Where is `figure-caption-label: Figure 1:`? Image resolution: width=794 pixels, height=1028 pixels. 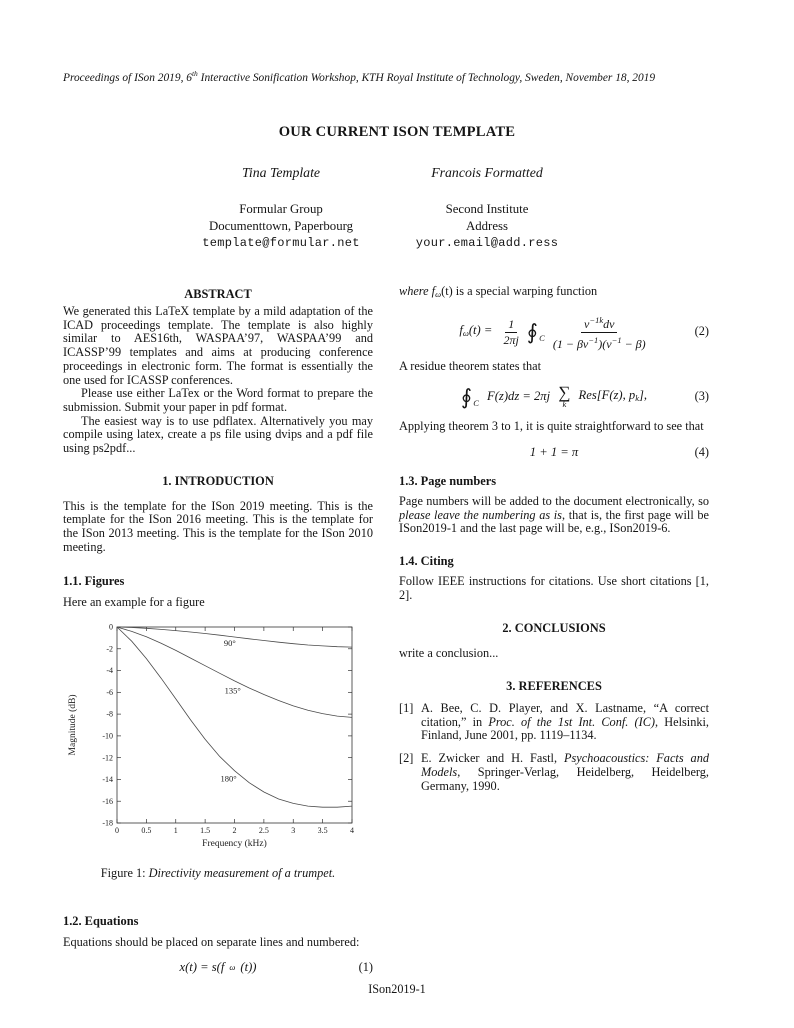 figure-caption-label: Figure 1: is located at coordinates (124, 872).